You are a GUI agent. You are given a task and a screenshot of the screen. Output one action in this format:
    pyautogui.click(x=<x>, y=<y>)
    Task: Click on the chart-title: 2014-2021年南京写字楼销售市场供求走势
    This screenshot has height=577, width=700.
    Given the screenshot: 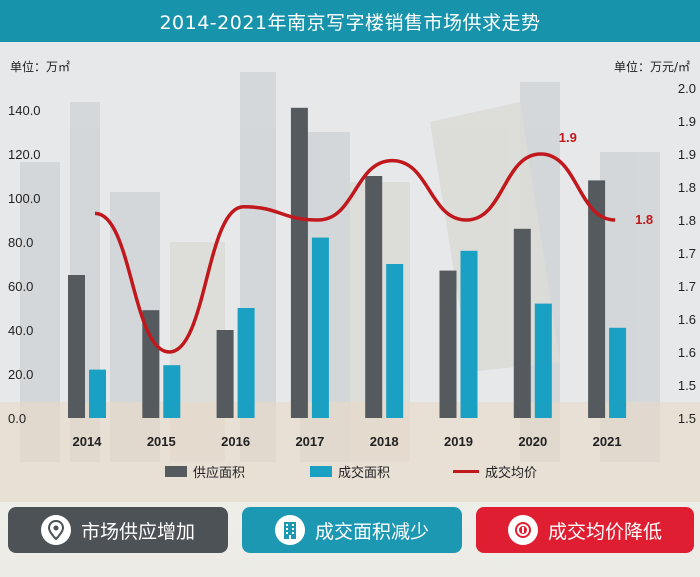 What is the action you would take?
    pyautogui.click(x=350, y=22)
    